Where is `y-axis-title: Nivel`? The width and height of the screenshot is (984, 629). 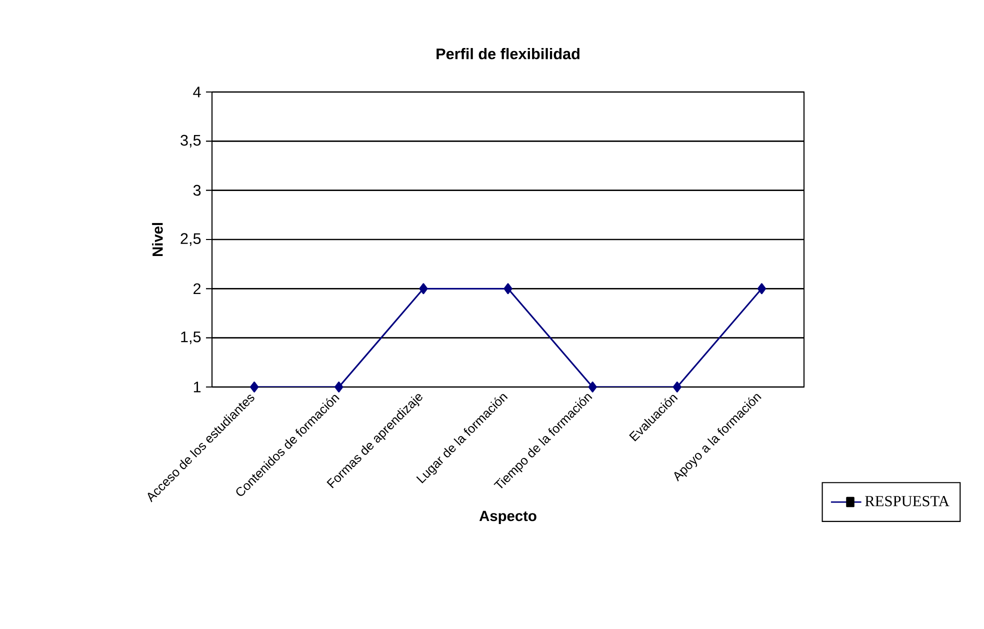
y-axis-title: Nivel is located at coordinates (157, 239).